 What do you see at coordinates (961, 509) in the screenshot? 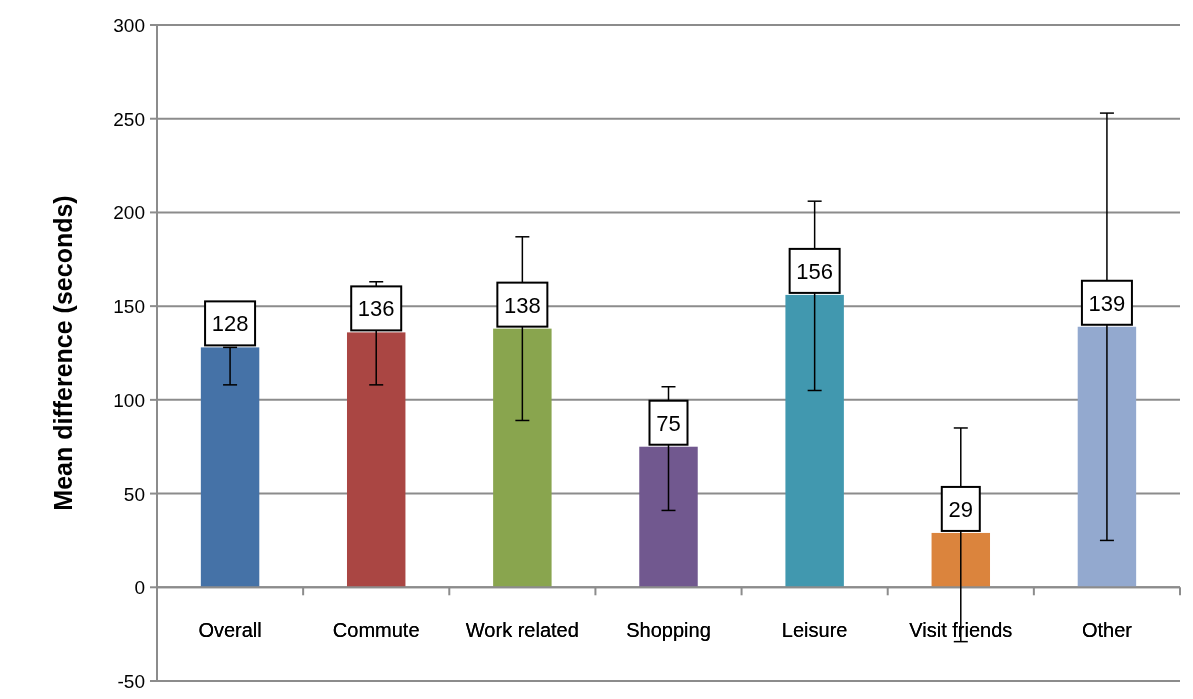
I see `data-label: 29` at bounding box center [961, 509].